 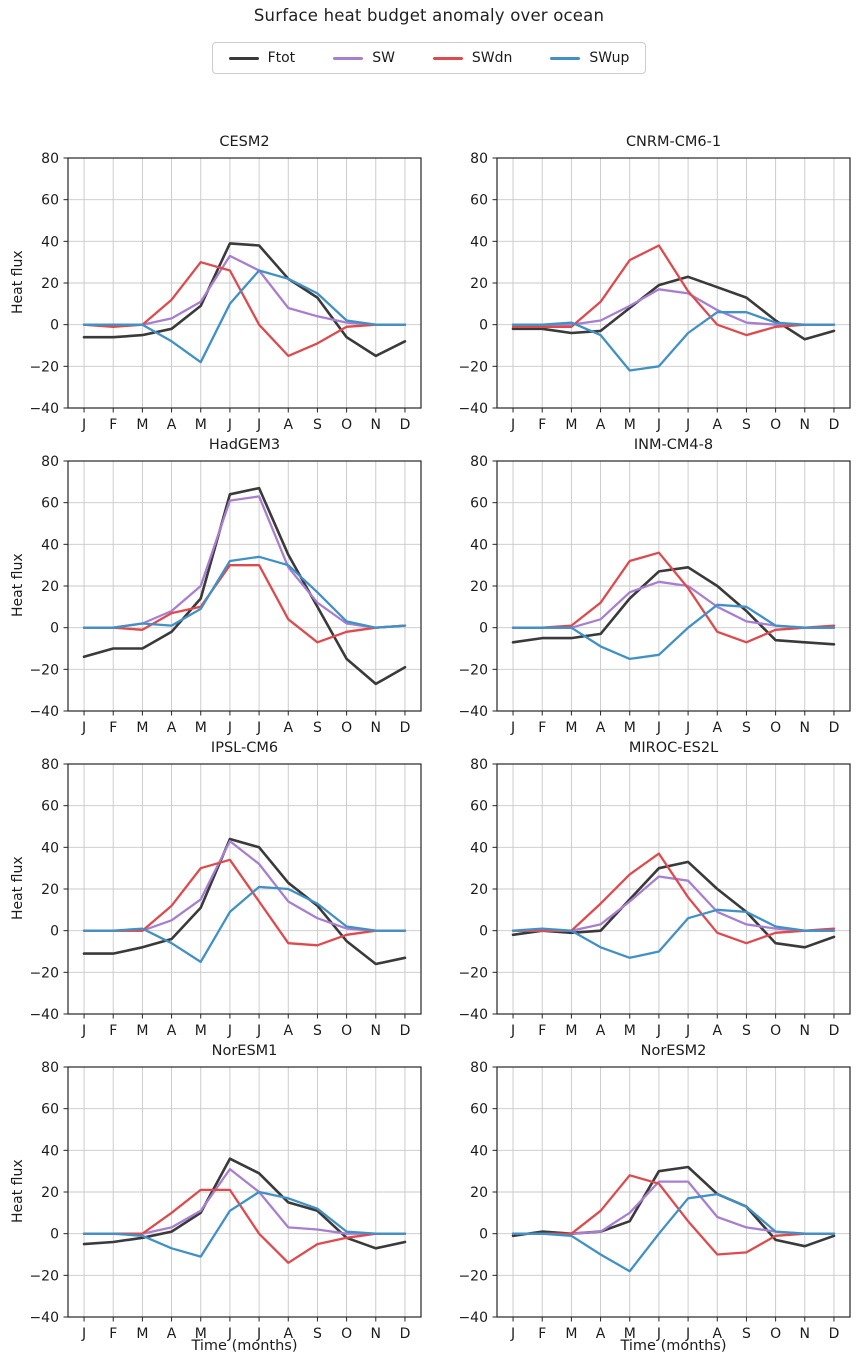 I want to click on subplot-title: INM-CM4-8, so click(x=673, y=445).